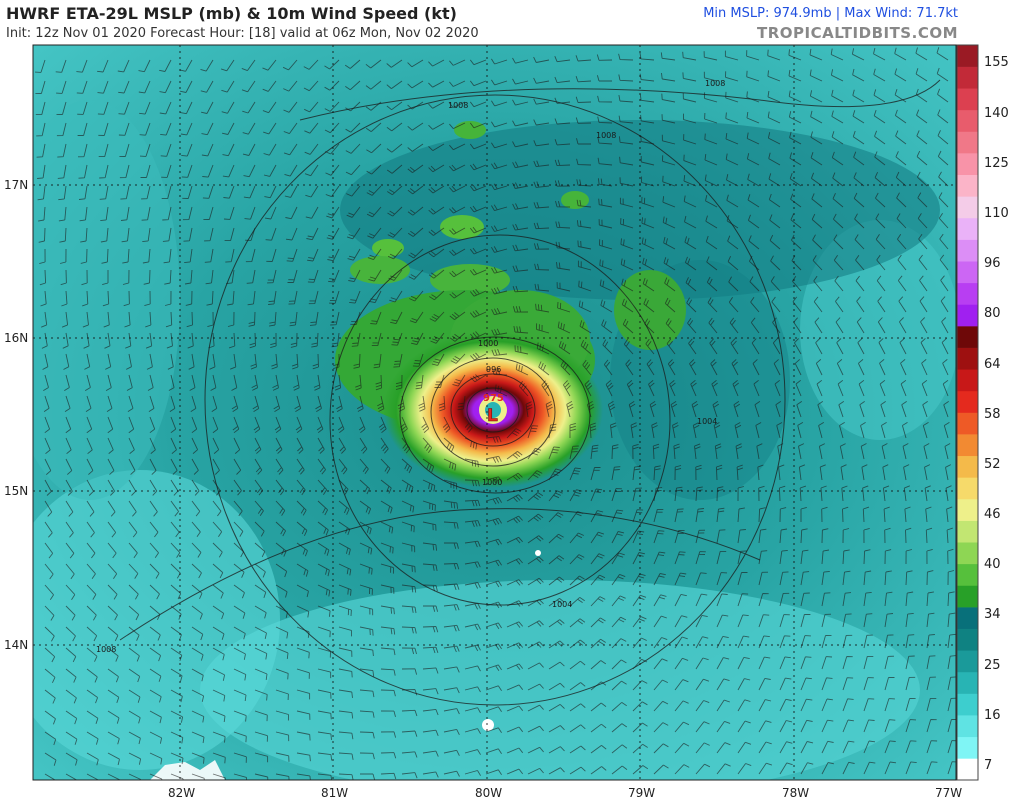 The image size is (1010, 800). Describe the element at coordinates (988, 765) in the screenshot. I see `colorbar-label: 7` at that location.